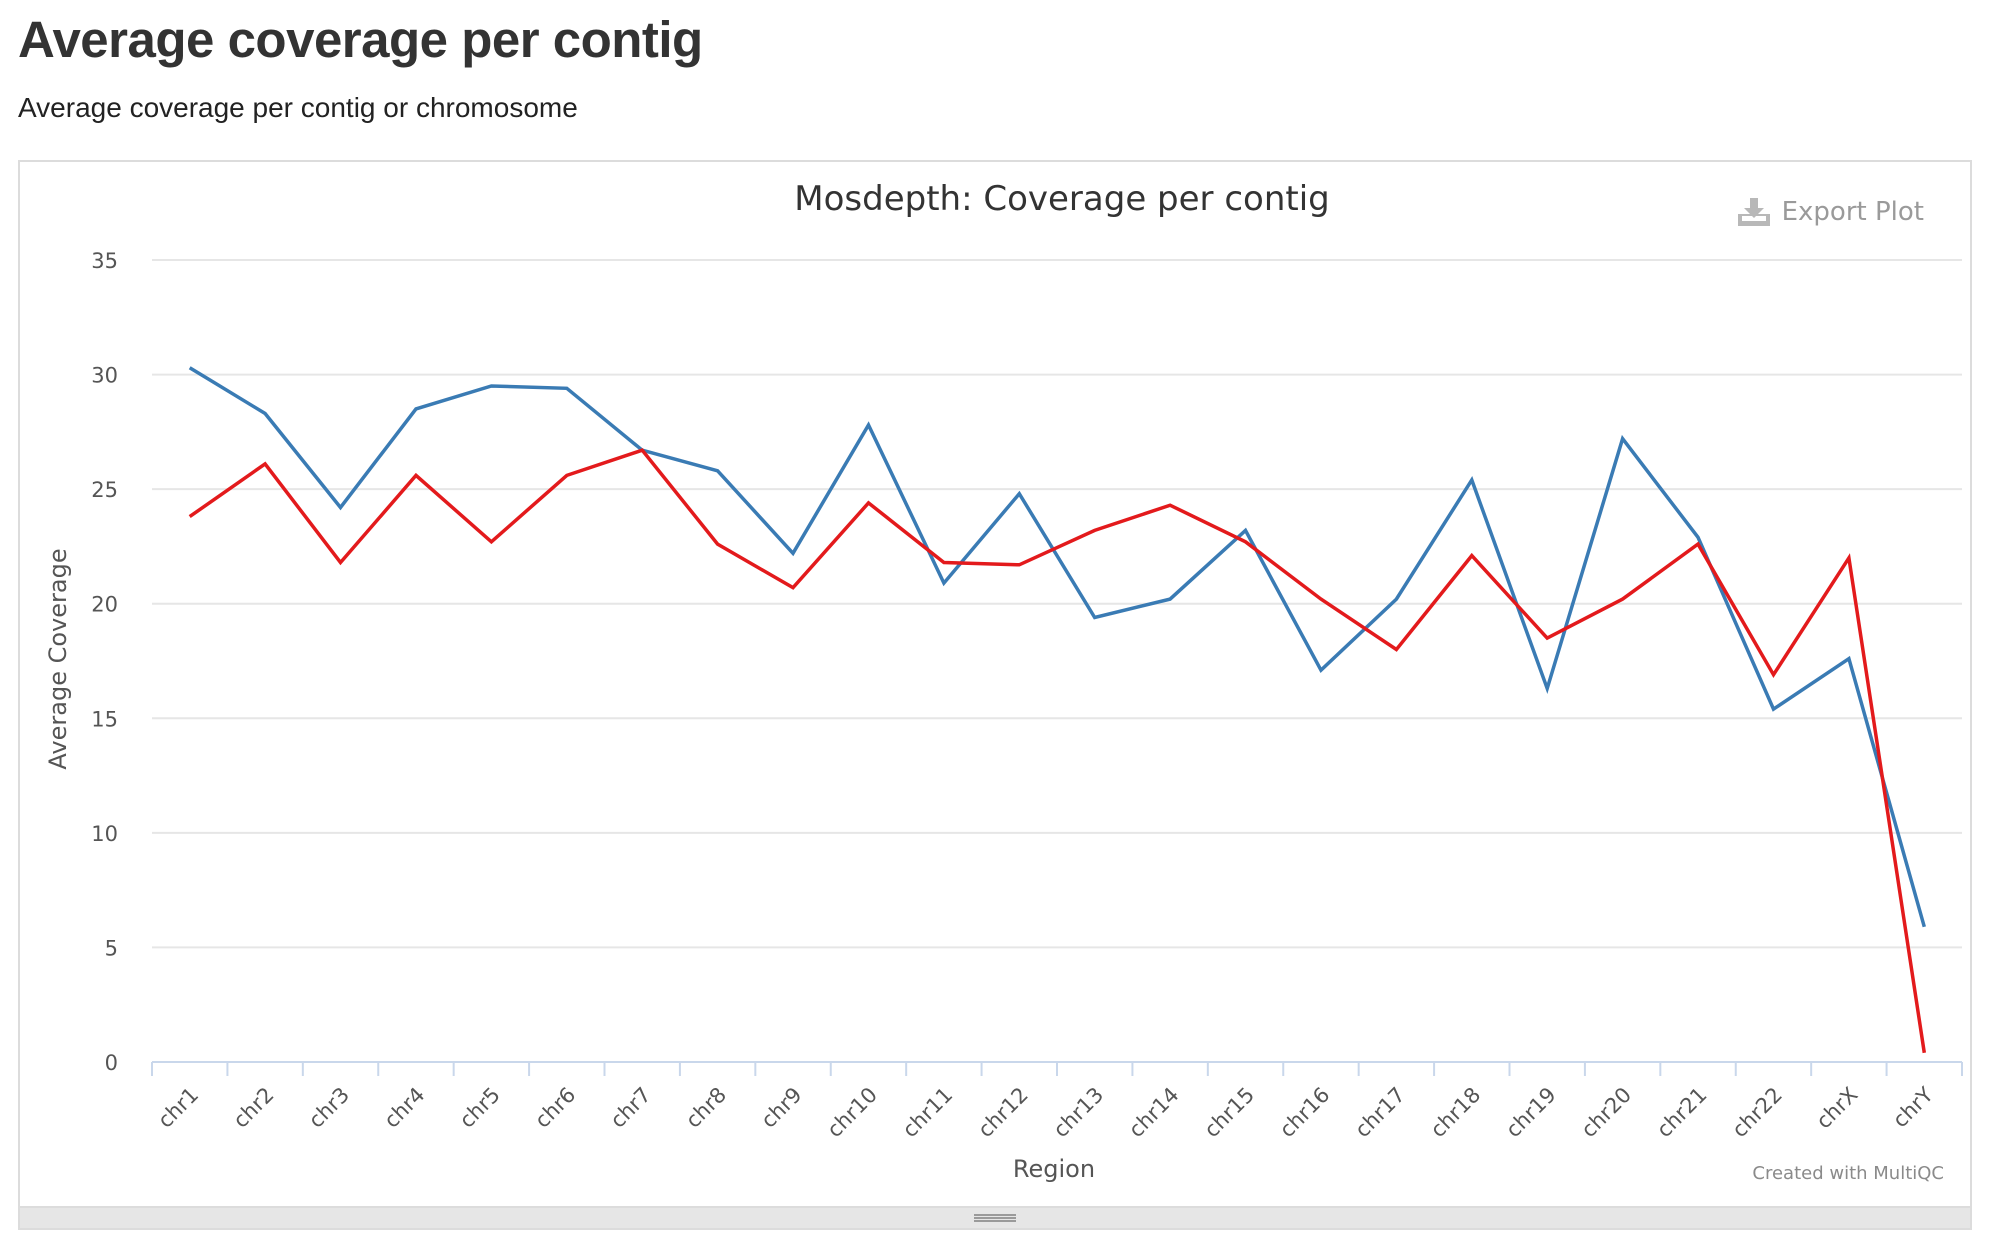 The image size is (1992, 1242). What do you see at coordinates (111, 948) in the screenshot?
I see `y-tick-label: 5` at bounding box center [111, 948].